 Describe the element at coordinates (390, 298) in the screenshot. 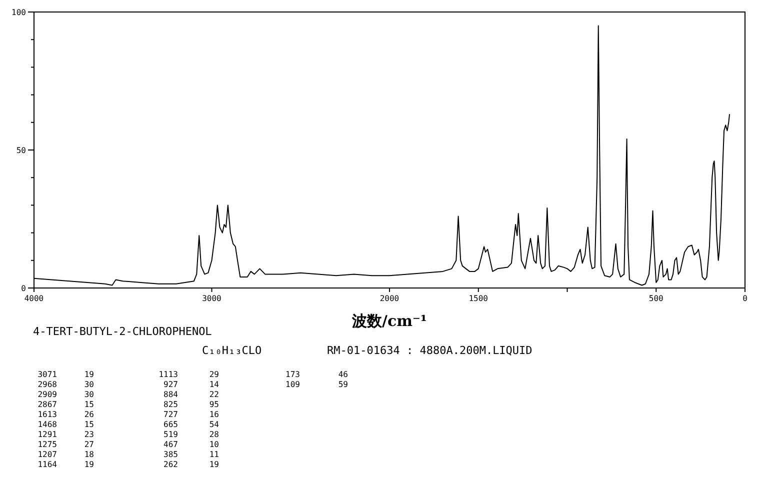

I see `x-tick-label: 2000` at that location.